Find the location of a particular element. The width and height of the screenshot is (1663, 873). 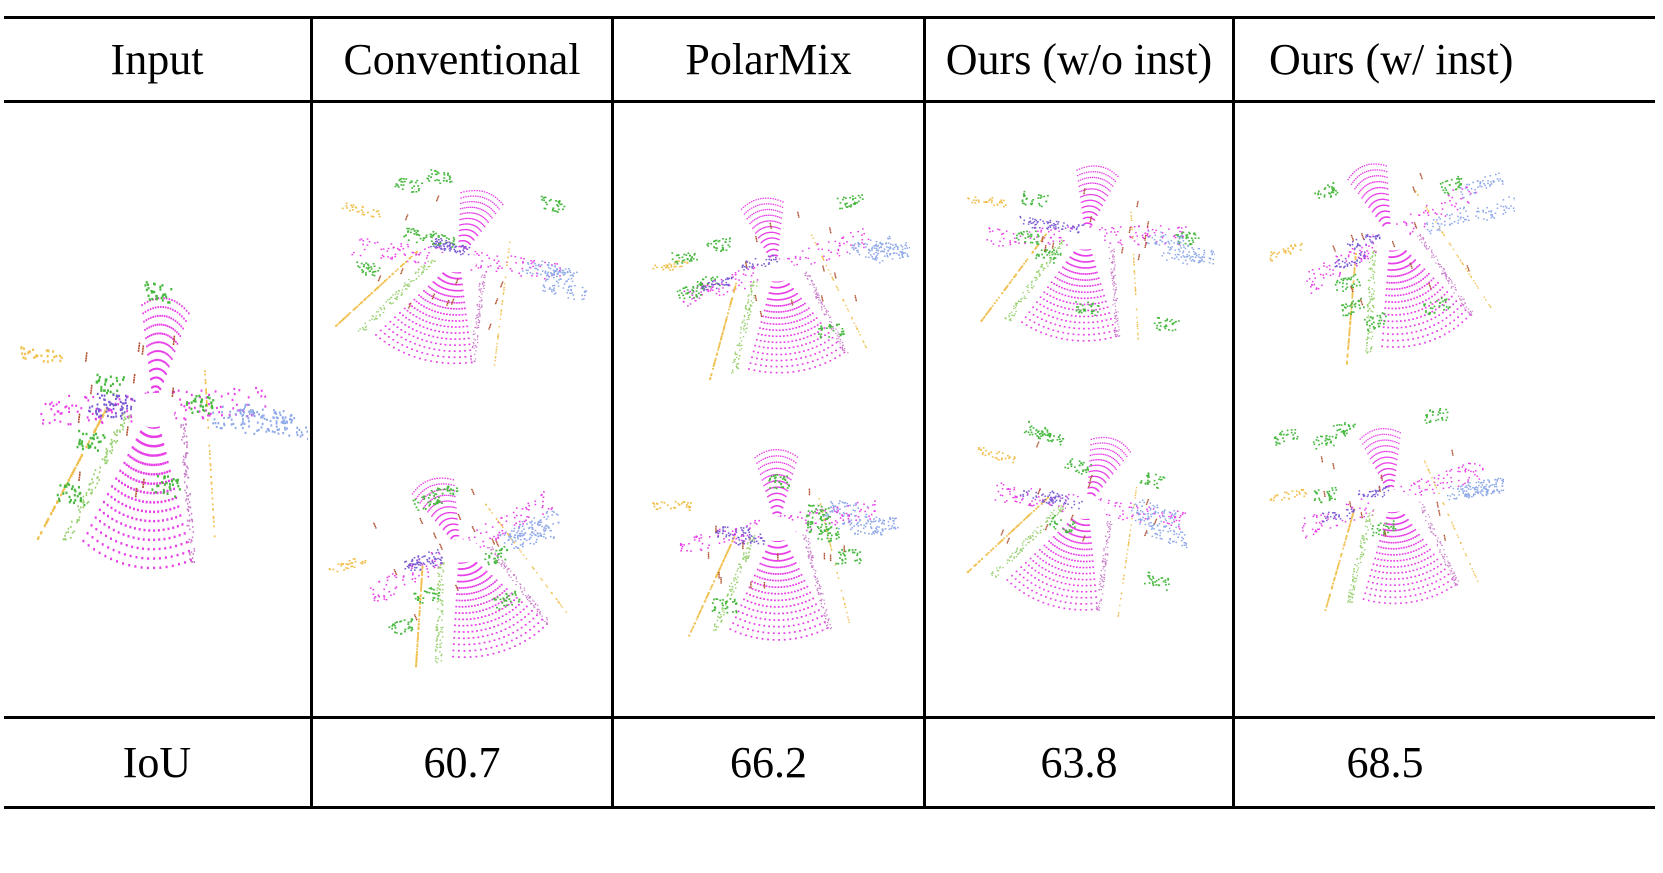

pointcloud-ours-with-inst-bottom is located at coordinates (1385, 500).